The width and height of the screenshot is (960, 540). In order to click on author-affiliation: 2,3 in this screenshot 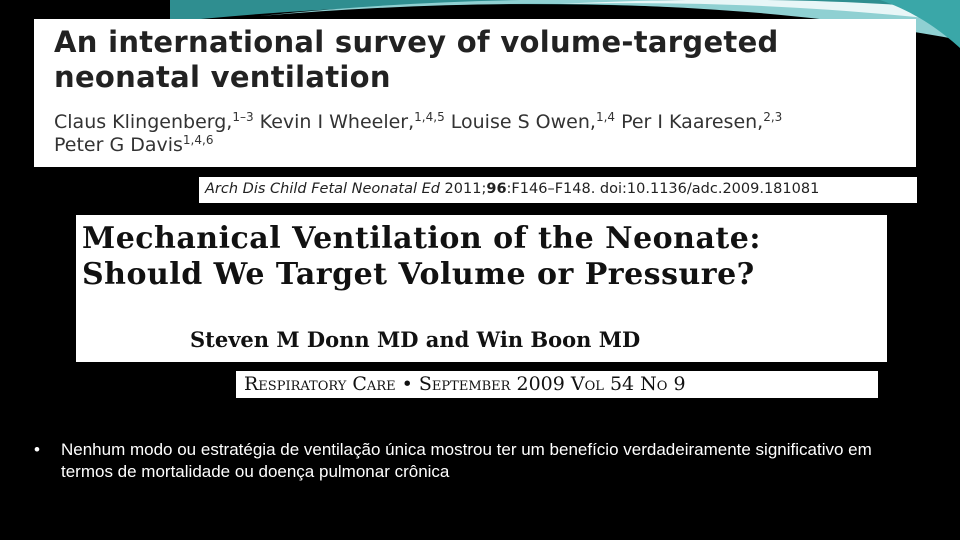, I will do `click(773, 117)`.